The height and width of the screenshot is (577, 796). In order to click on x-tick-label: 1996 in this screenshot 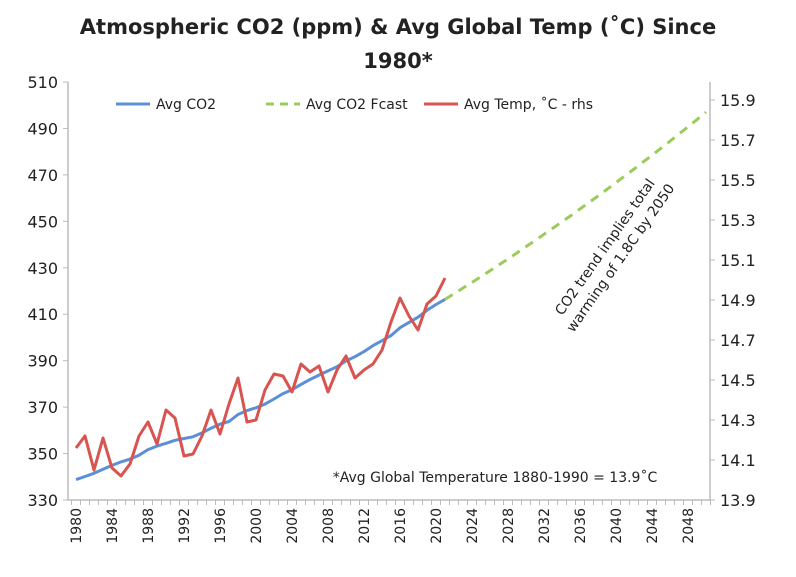, I will do `click(221, 526)`.